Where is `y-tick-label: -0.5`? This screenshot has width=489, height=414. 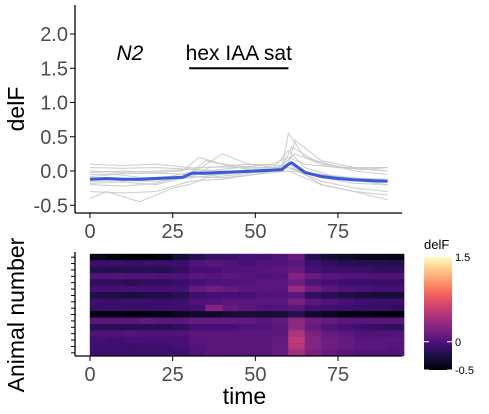
y-tick-label: -0.5 is located at coordinates (51, 206).